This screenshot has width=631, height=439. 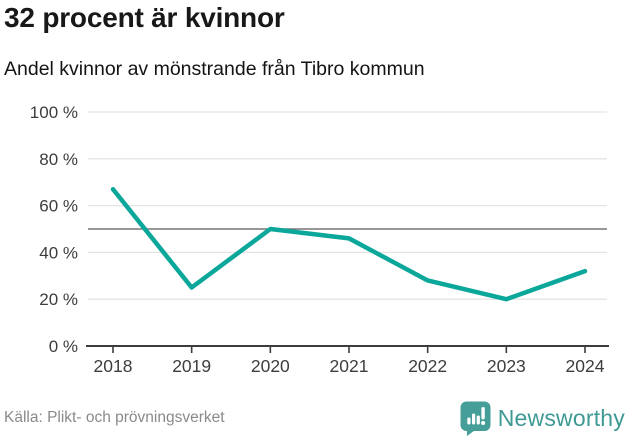 I want to click on newsworthy-wordmark: Newsworthy, so click(x=561, y=417).